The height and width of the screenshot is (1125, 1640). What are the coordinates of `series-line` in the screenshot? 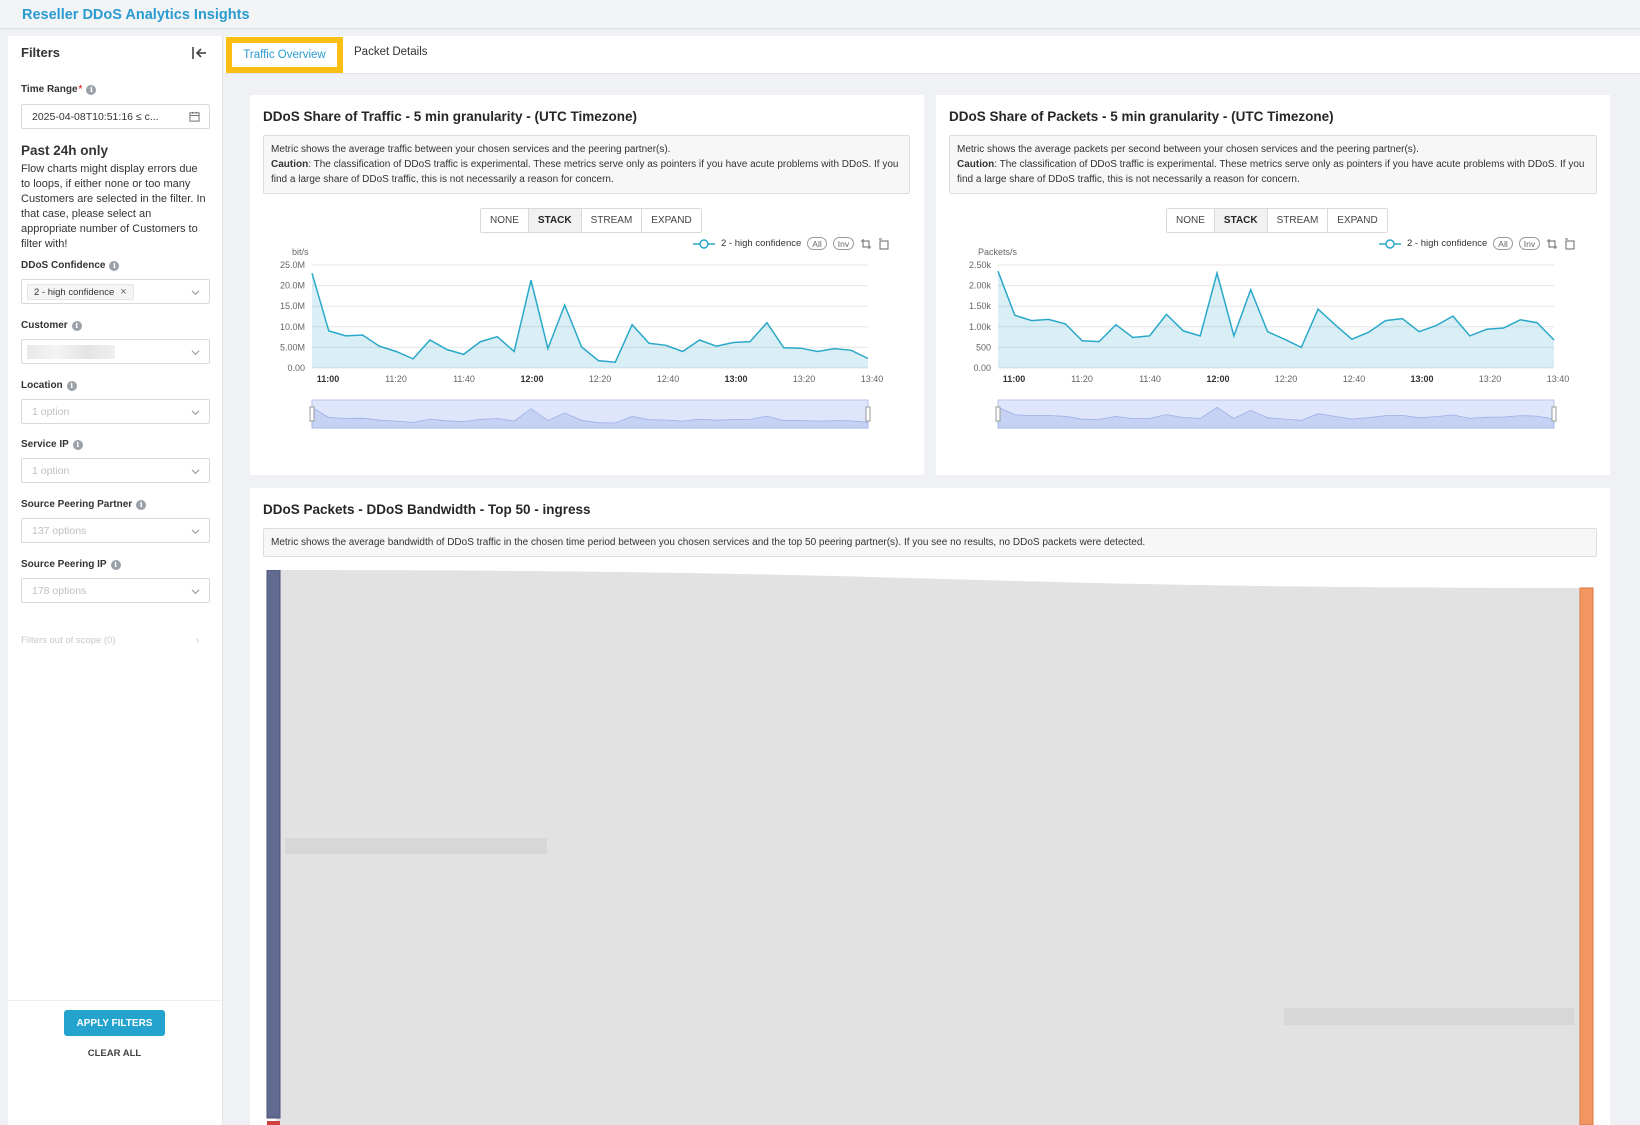 It's located at (1276, 309).